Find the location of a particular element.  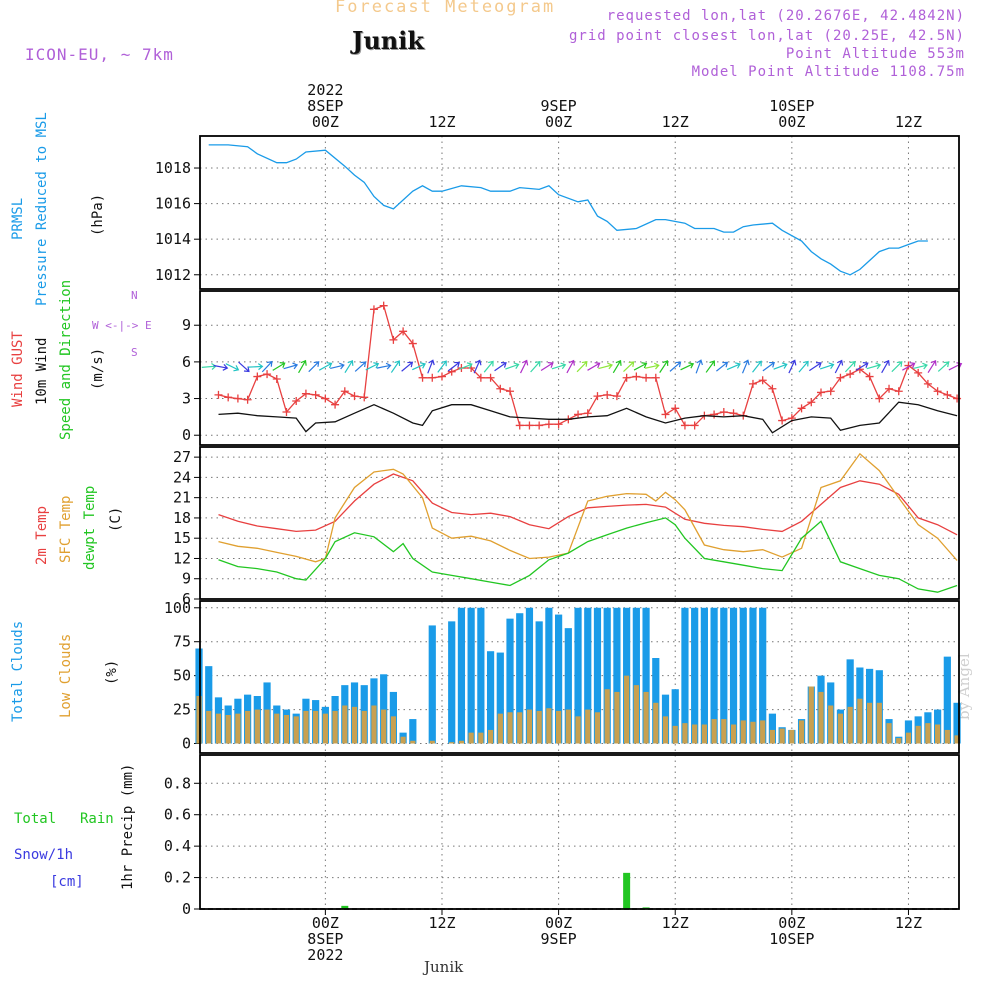

bot-time-label: 00Z is located at coordinates (325, 923).